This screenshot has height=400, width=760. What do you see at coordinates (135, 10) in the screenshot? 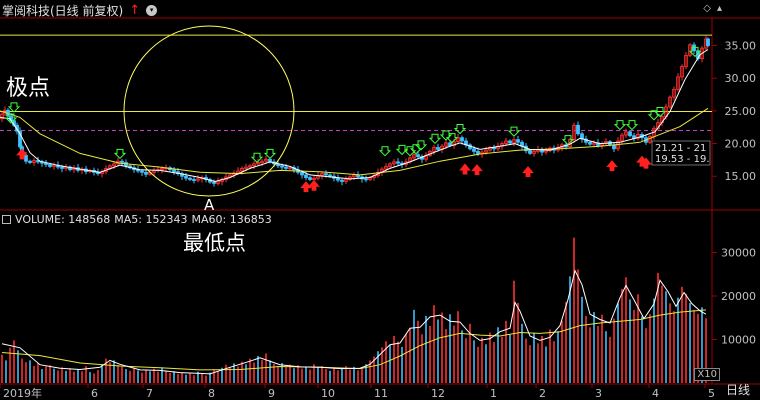
I see `up-arrow-icon: ↑` at bounding box center [135, 10].